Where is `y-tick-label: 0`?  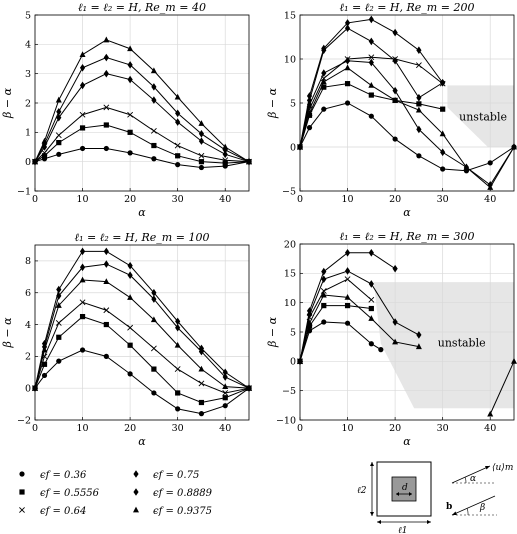
y-tick-label: 0 is located at coordinates (293, 147).